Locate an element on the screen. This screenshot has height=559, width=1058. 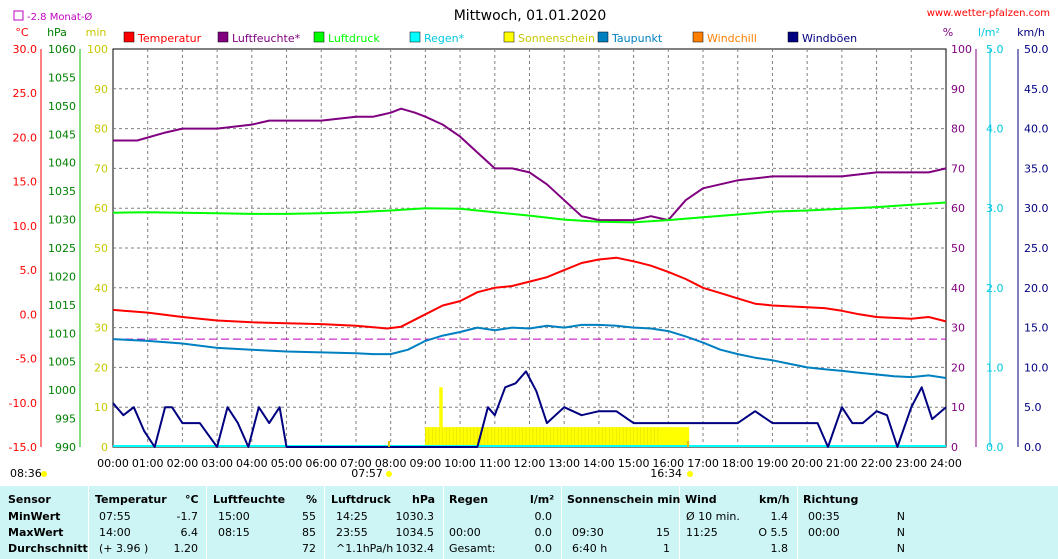
stats-cell-label: MinWert is located at coordinates (34, 516).